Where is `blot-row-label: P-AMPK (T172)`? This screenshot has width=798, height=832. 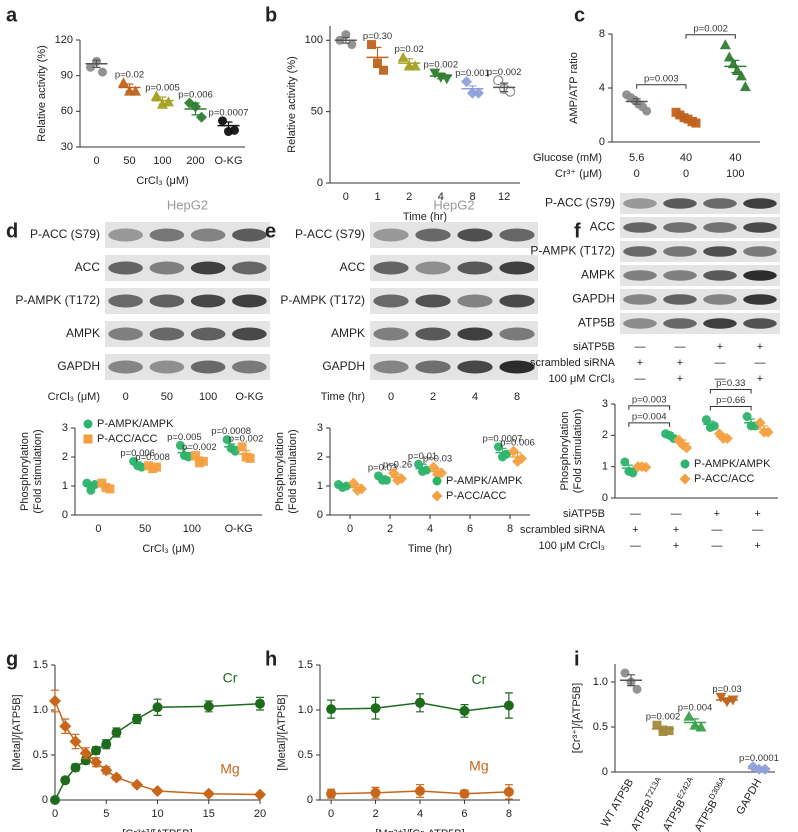 blot-row-label: P-AMPK (T172) is located at coordinates (57, 300).